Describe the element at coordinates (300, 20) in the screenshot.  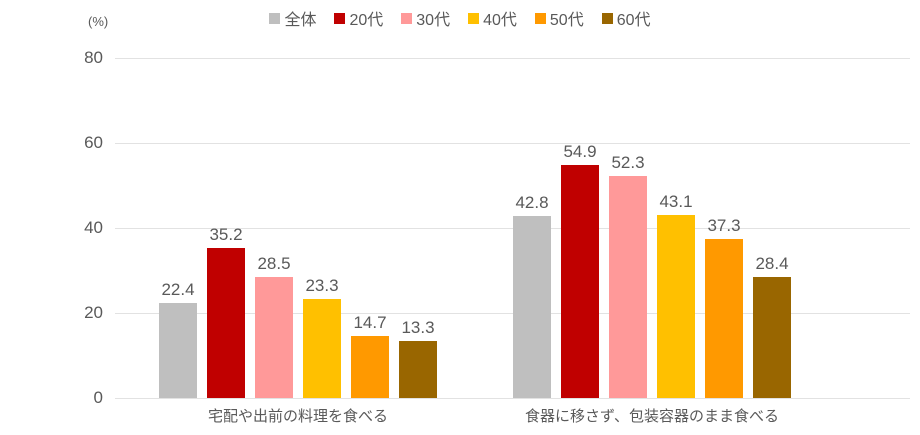
I see `legend-label: 全体` at that location.